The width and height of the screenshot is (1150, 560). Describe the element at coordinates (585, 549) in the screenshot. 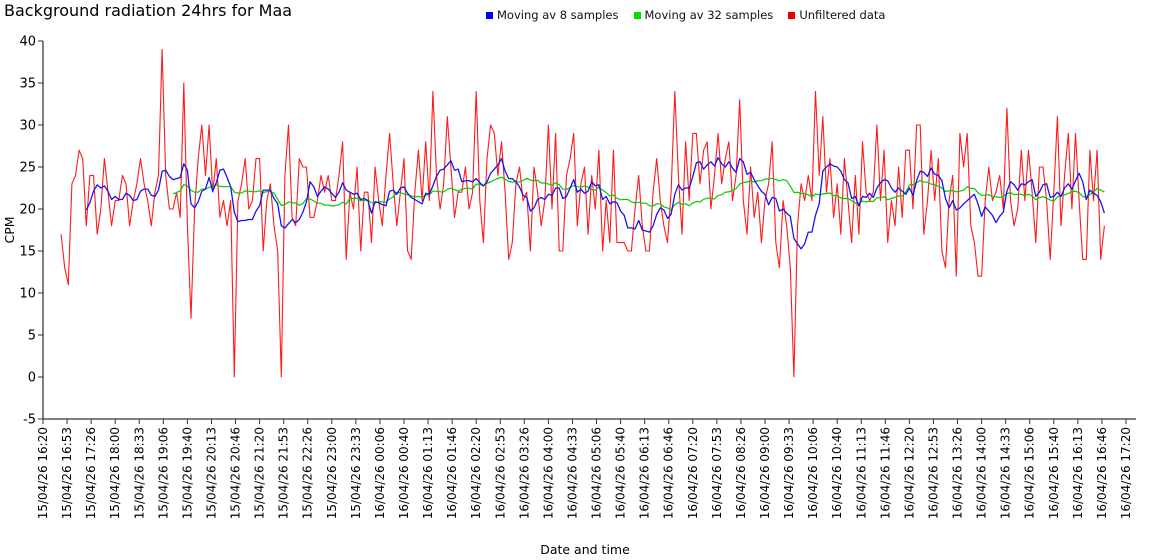

I see `x-axis-title: Date and time` at that location.